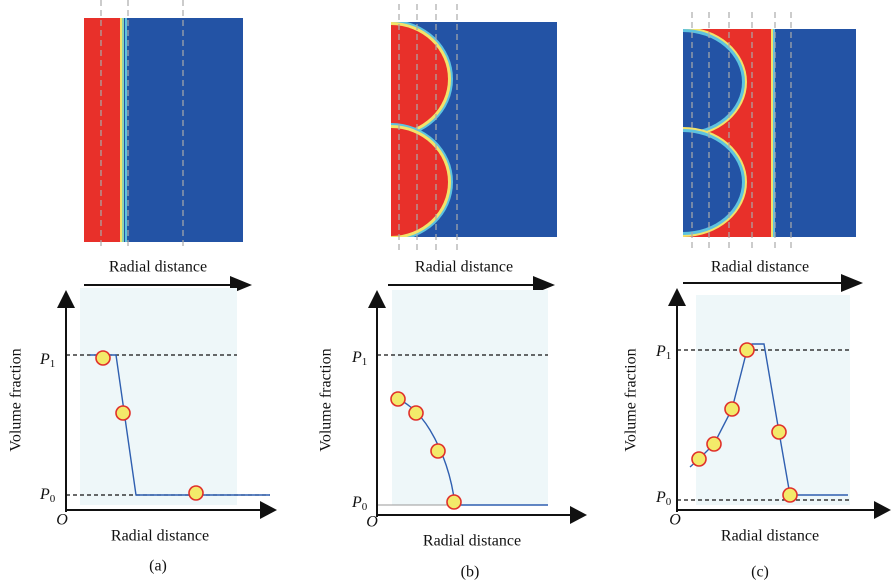  I want to click on caption: (c), so click(760, 572).